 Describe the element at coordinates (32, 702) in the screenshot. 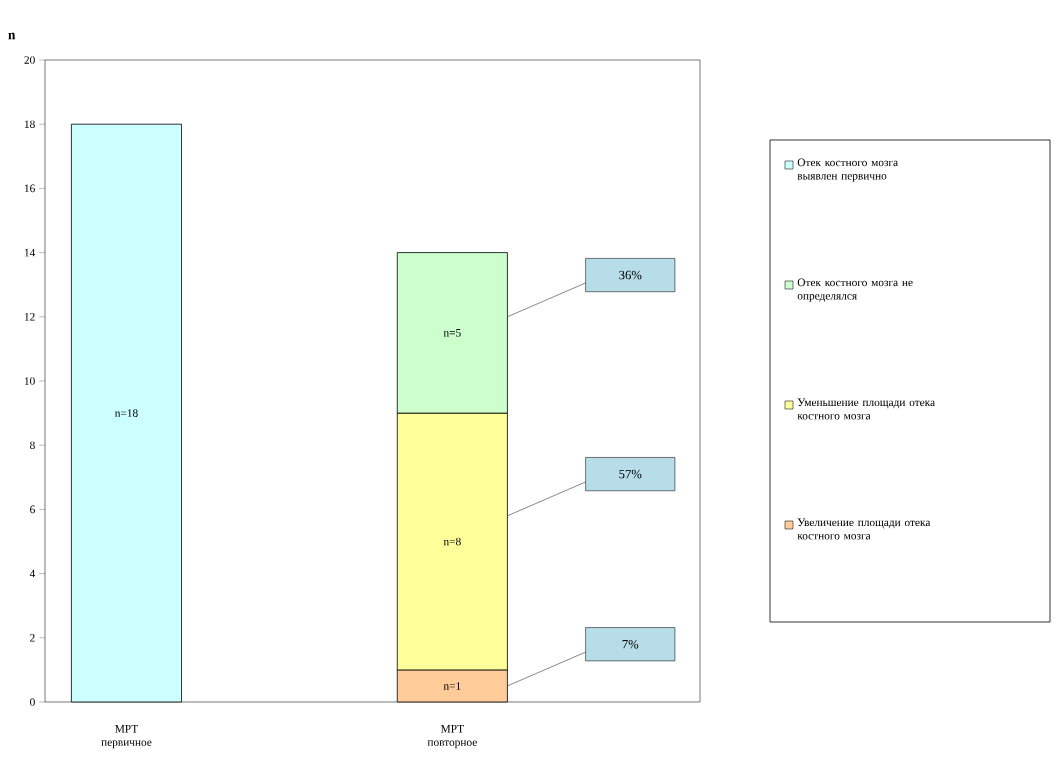

I see `y-tick-label: 0` at that location.